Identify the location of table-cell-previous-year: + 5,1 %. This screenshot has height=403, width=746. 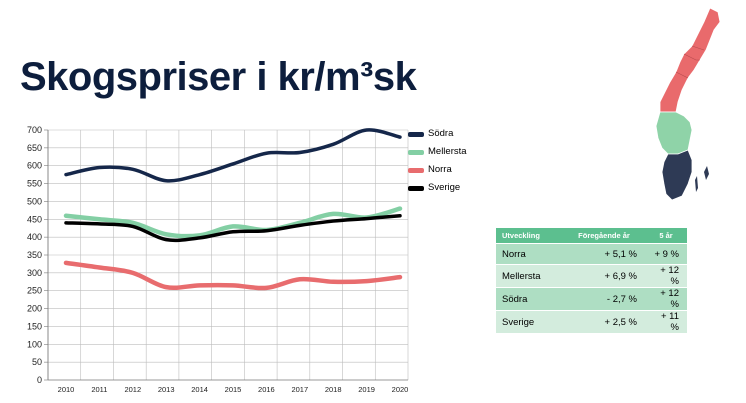
(604, 254).